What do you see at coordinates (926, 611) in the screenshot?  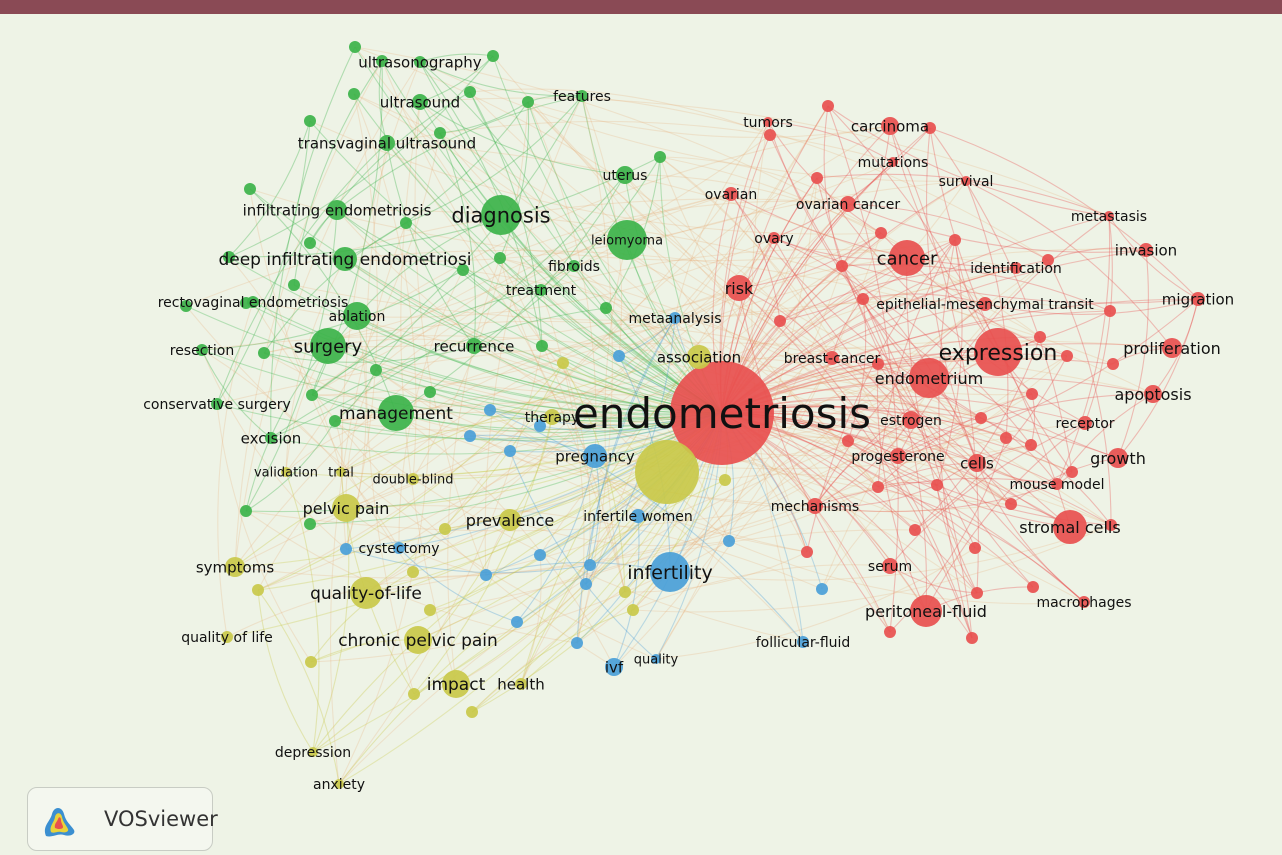 I see `node-peritoneal-fluid` at bounding box center [926, 611].